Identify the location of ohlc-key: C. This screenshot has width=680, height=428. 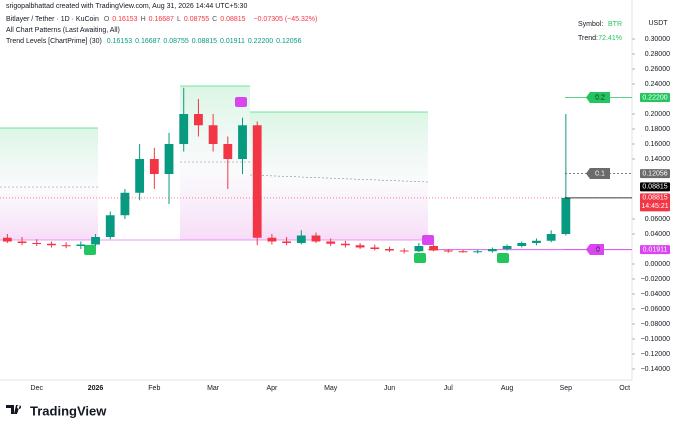
(215, 19).